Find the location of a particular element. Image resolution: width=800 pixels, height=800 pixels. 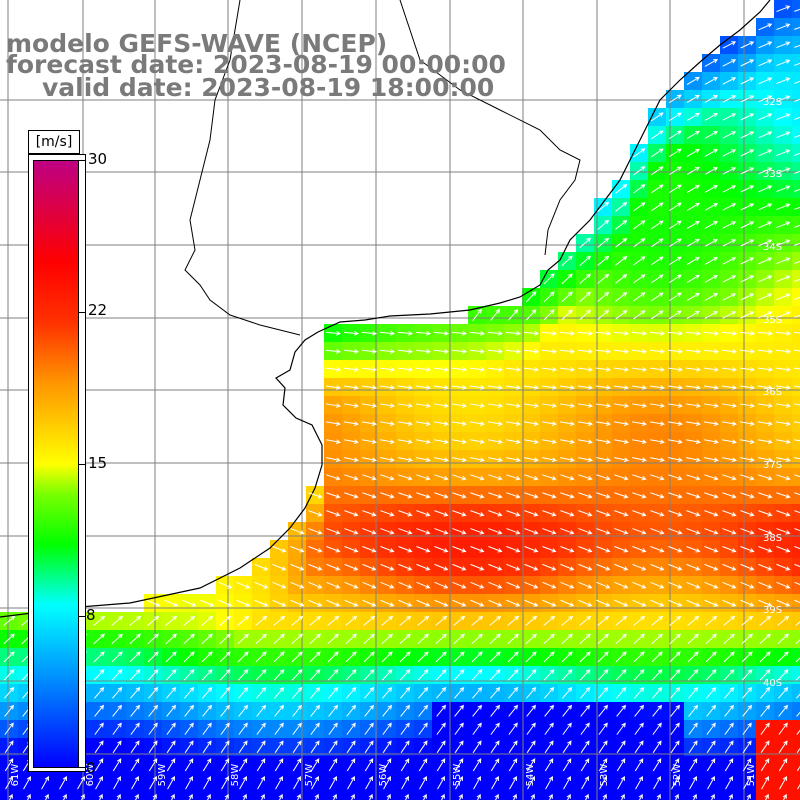

latitude-label: 33S is located at coordinates (772, 174).